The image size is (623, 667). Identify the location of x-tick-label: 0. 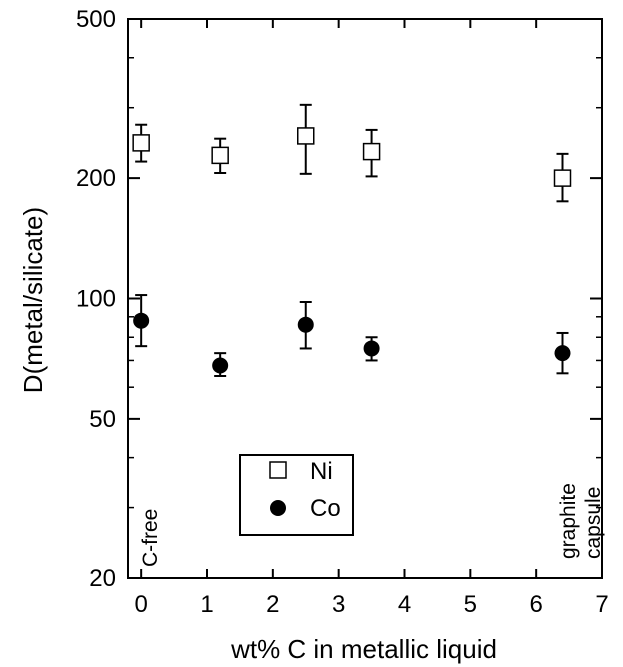
(140, 604).